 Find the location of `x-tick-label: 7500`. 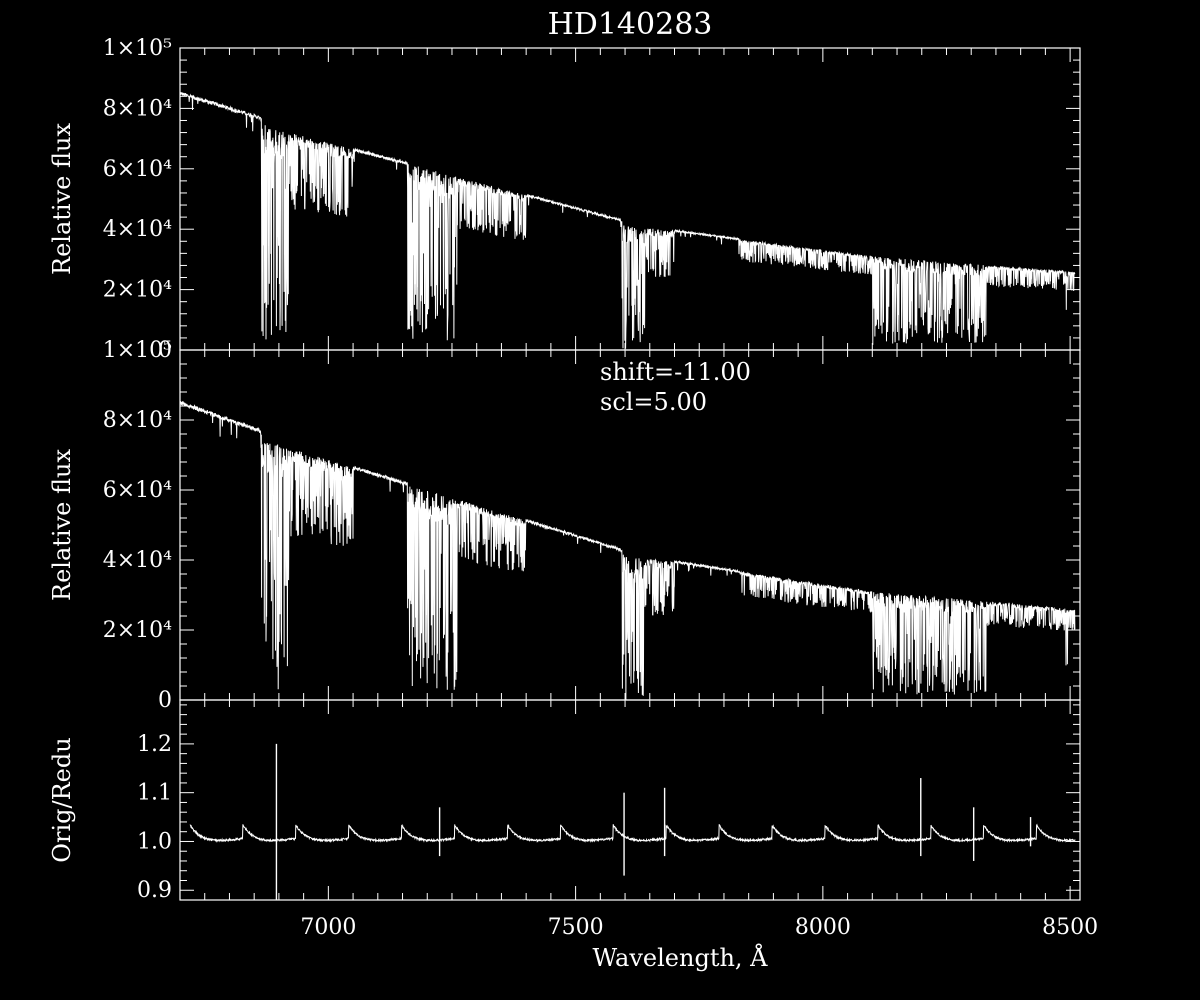

x-tick-label: 7500 is located at coordinates (576, 927).